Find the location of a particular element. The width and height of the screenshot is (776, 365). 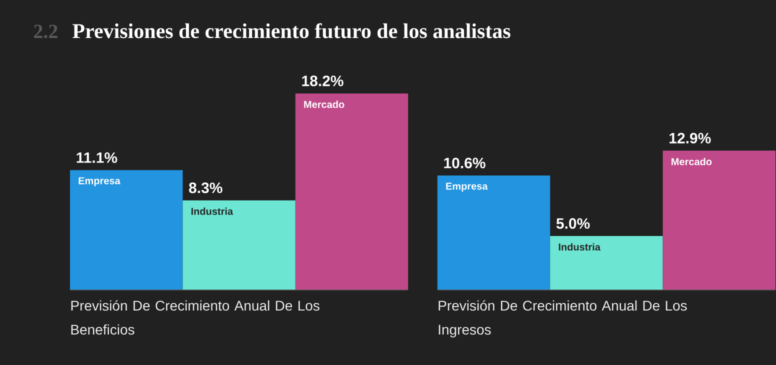

chart-title: Previsiones de crecimiento futuro de los analistas is located at coordinates (291, 30).